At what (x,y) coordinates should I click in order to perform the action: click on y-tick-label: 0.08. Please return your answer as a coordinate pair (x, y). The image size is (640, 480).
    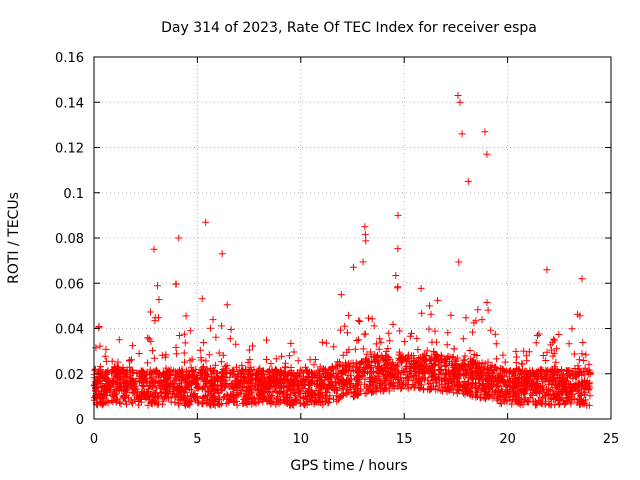
    Looking at the image, I should click on (69, 239).